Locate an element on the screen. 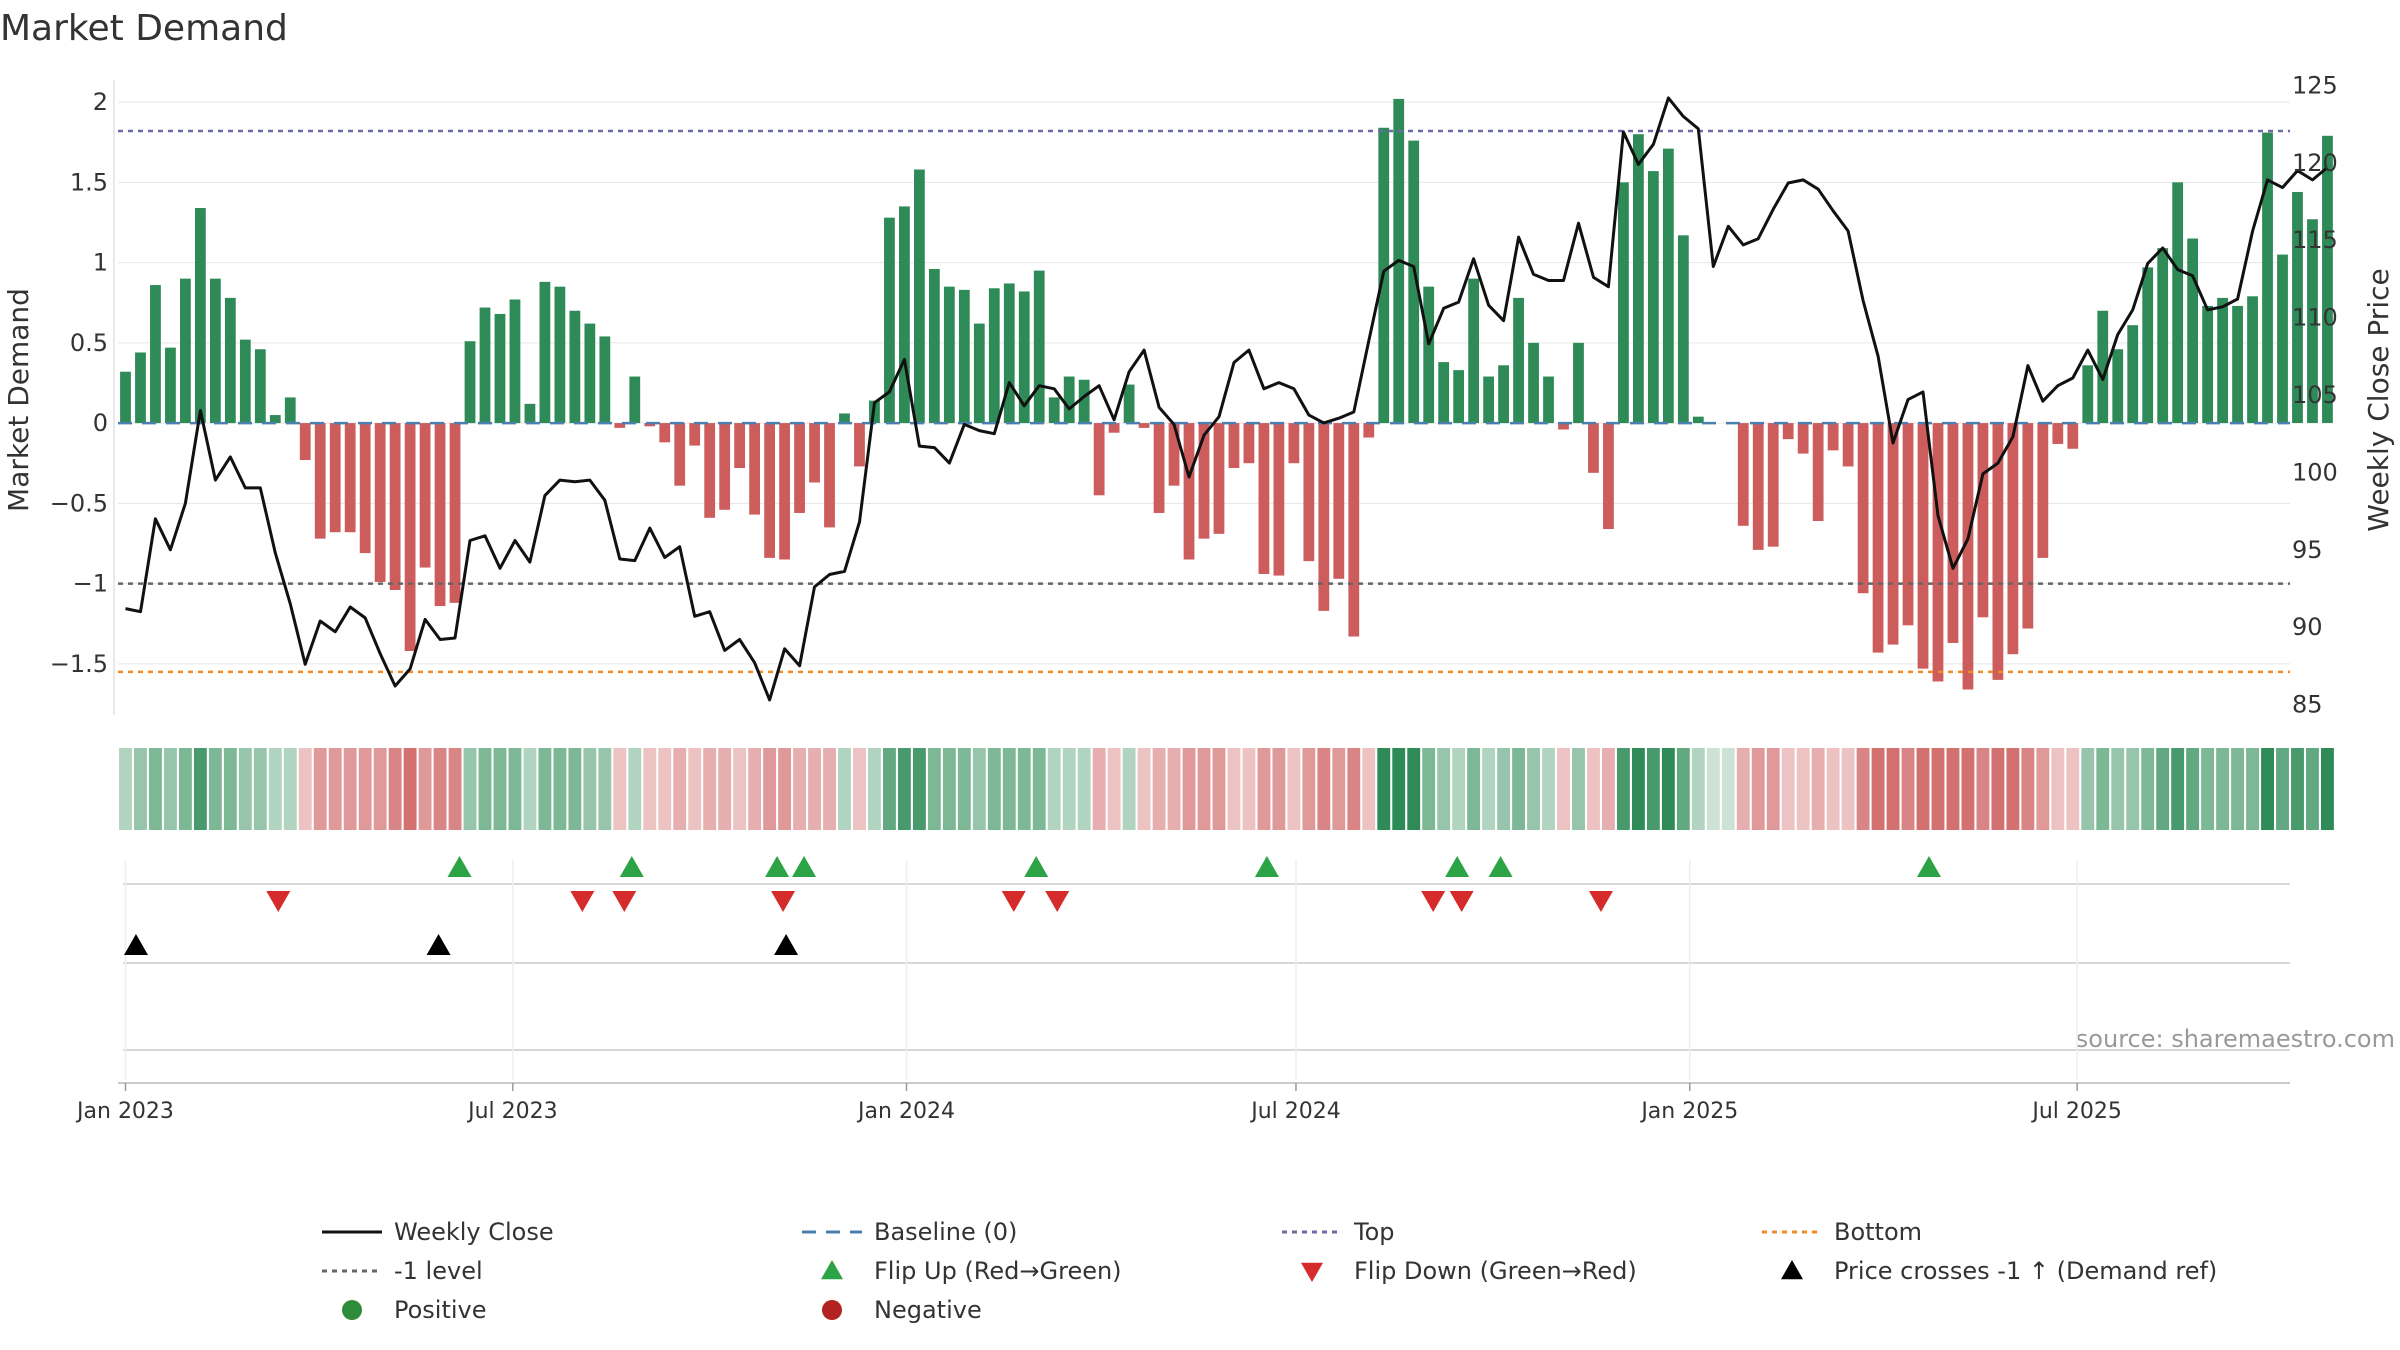  legend-label: Top is located at coordinates (1374, 1232).